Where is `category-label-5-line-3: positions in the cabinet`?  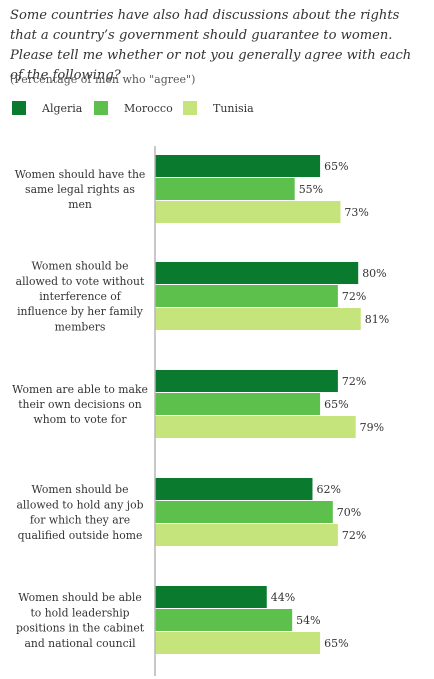
category-label-5-line-3: positions in the cabinet is located at coordinates (80, 628).